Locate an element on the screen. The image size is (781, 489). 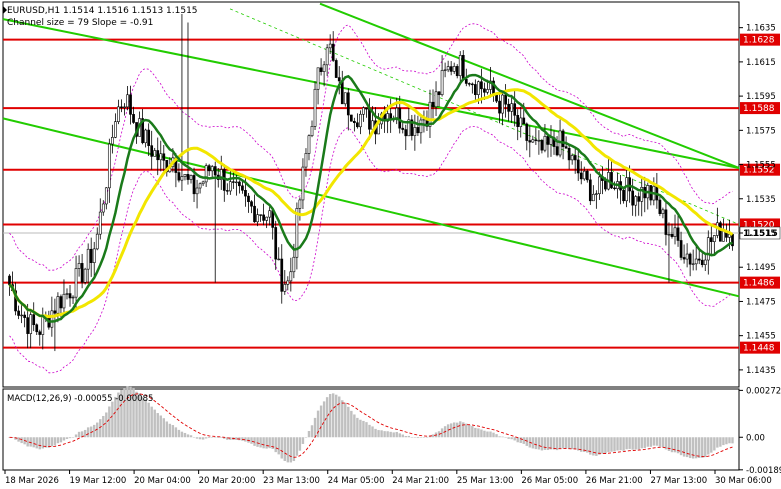
level-tag-label: 1.1588 is located at coordinates (759, 109).